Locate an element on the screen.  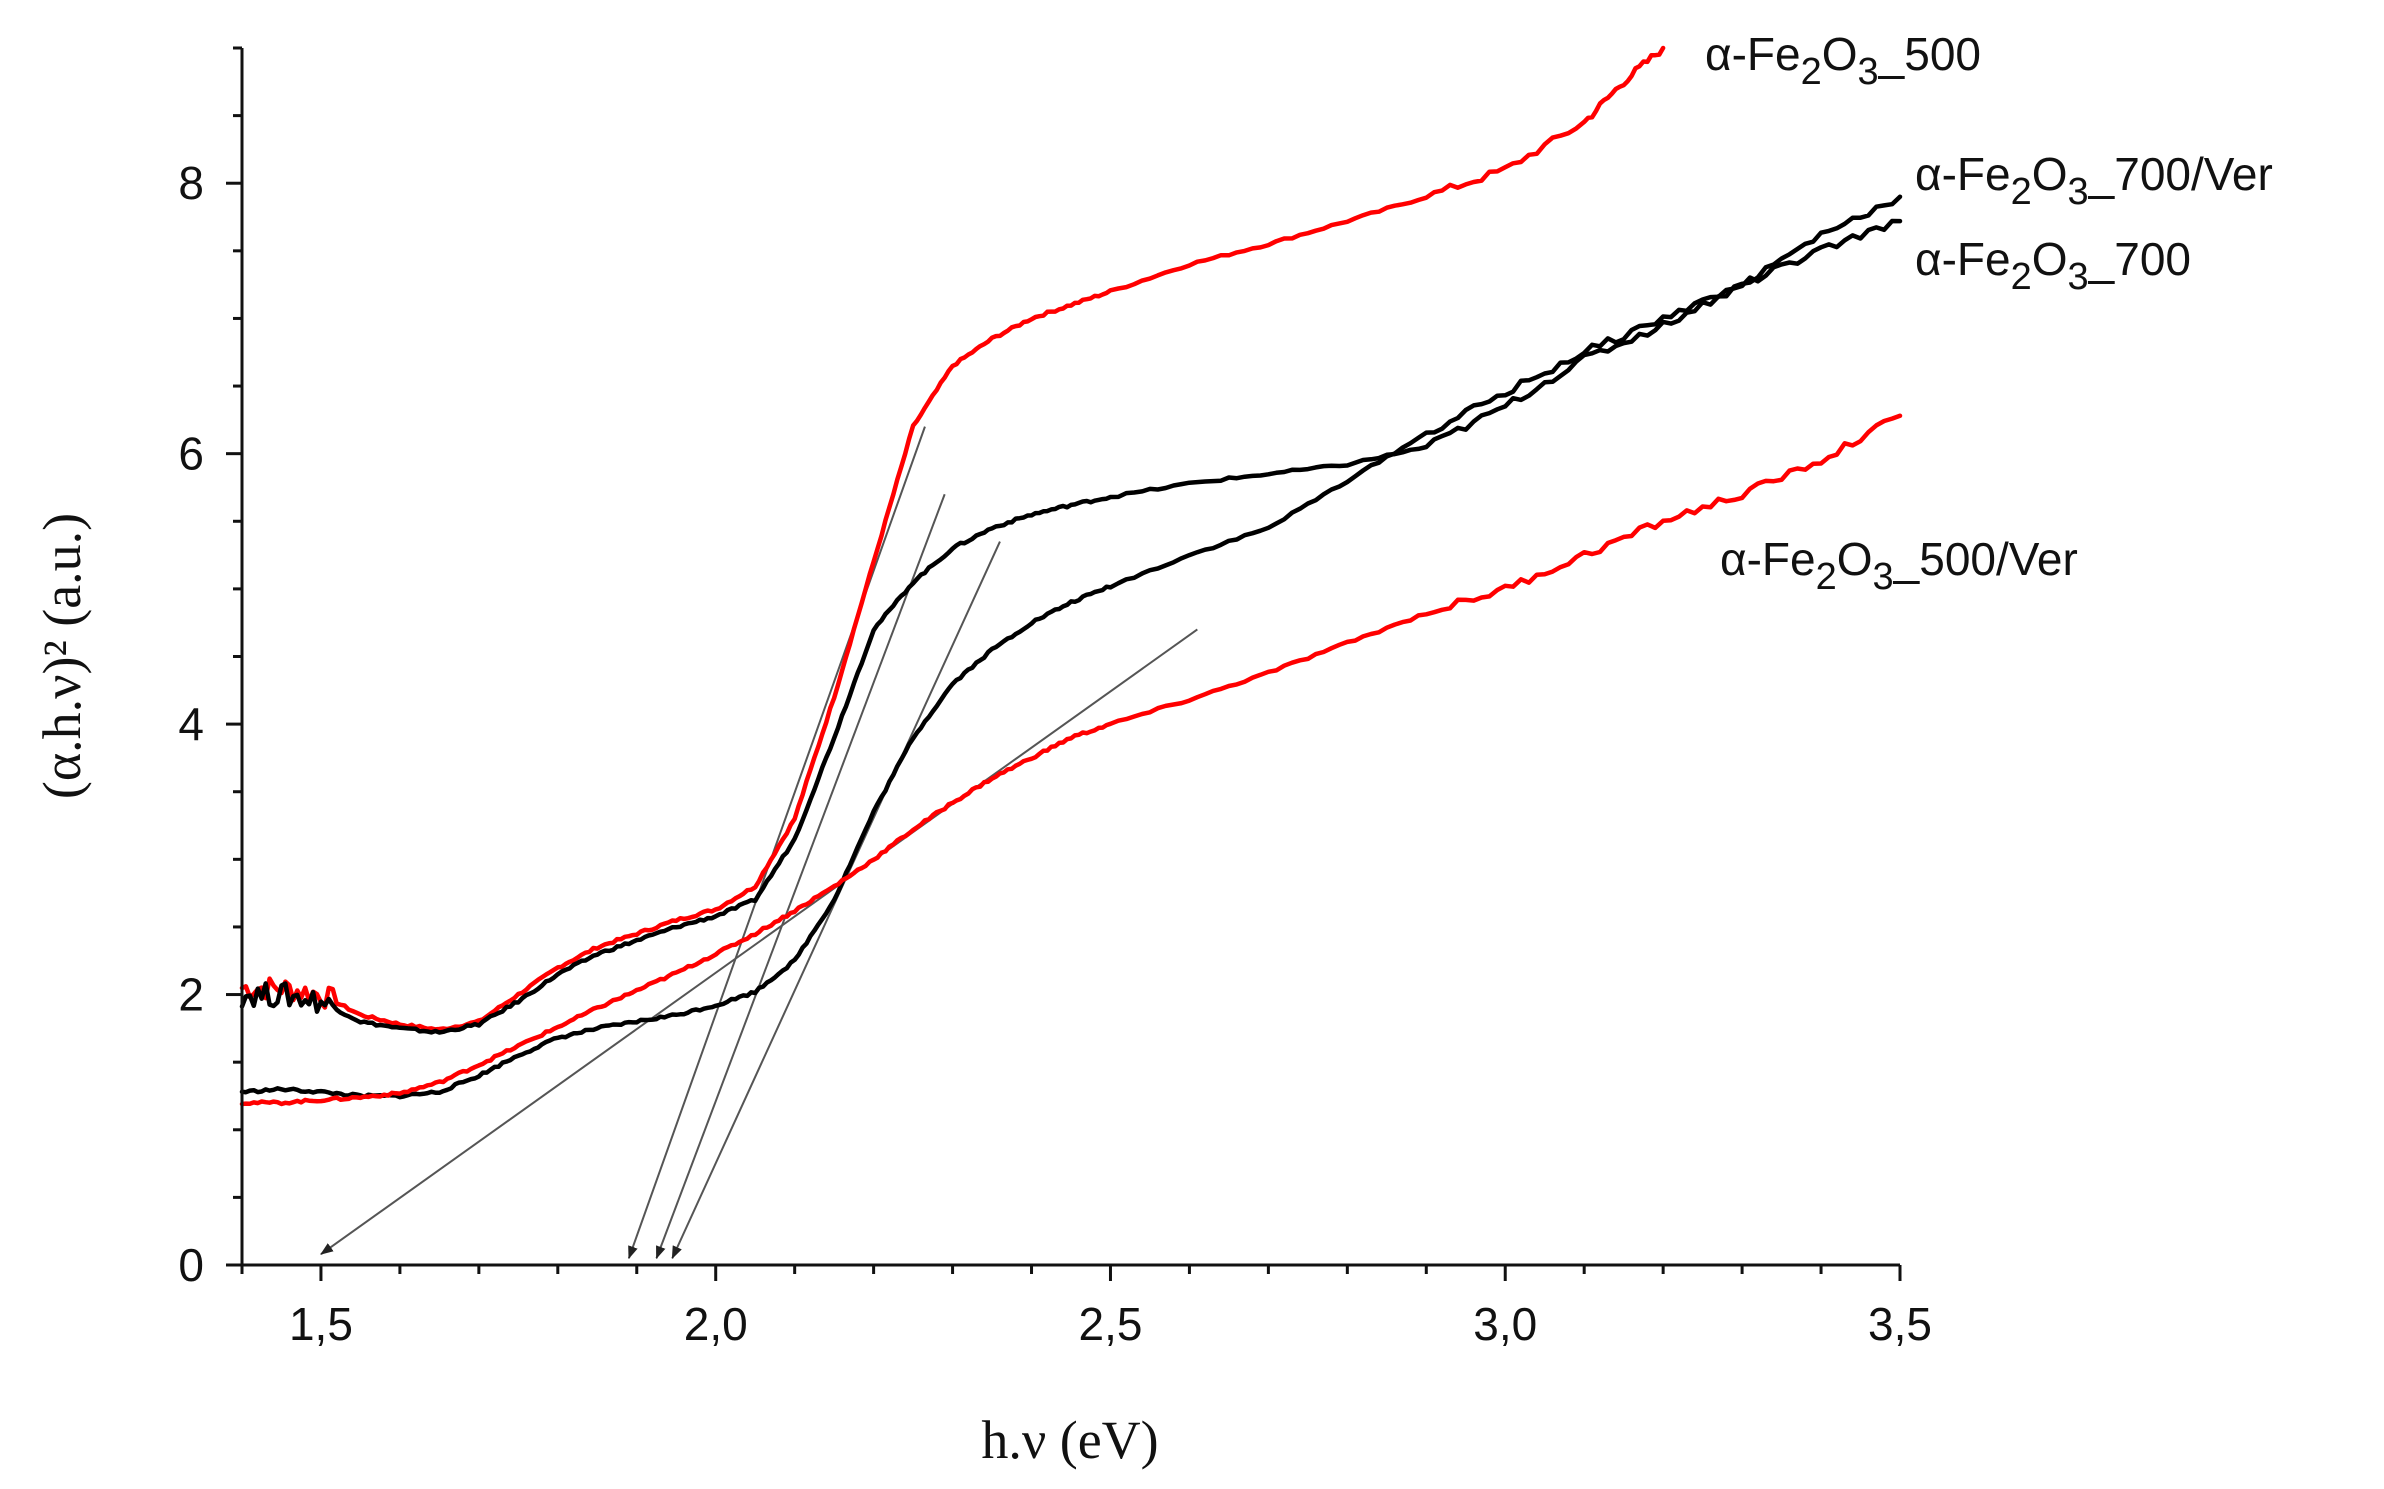
y-tick-label: 4 is located at coordinates (191, 724).